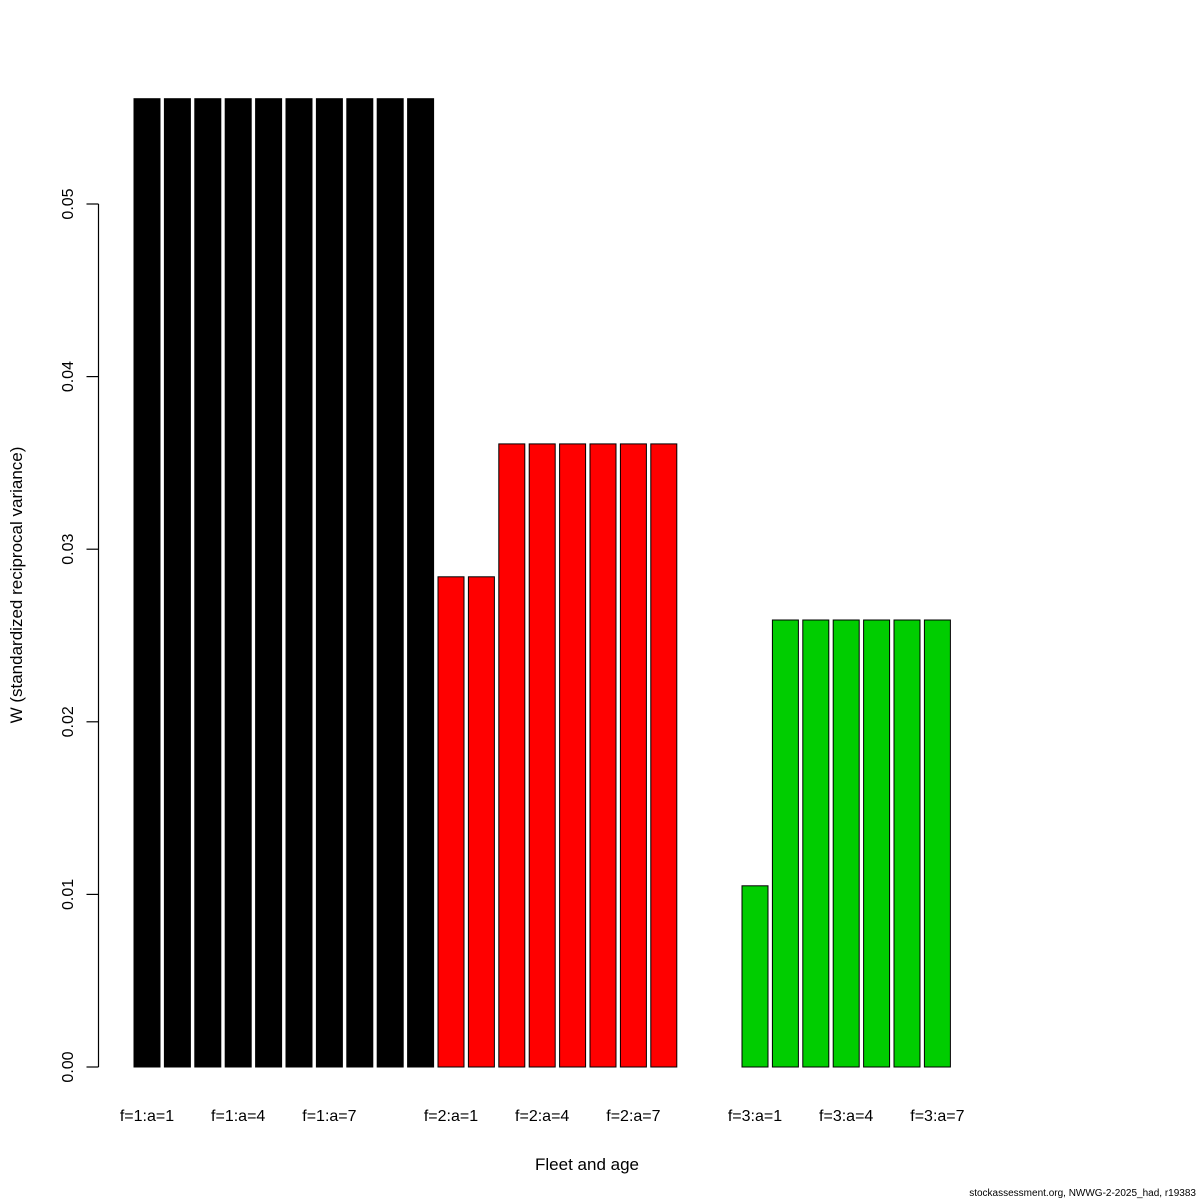 This screenshot has width=1200, height=1200. What do you see at coordinates (846, 843) in the screenshot?
I see `bar-f=3:a=4` at bounding box center [846, 843].